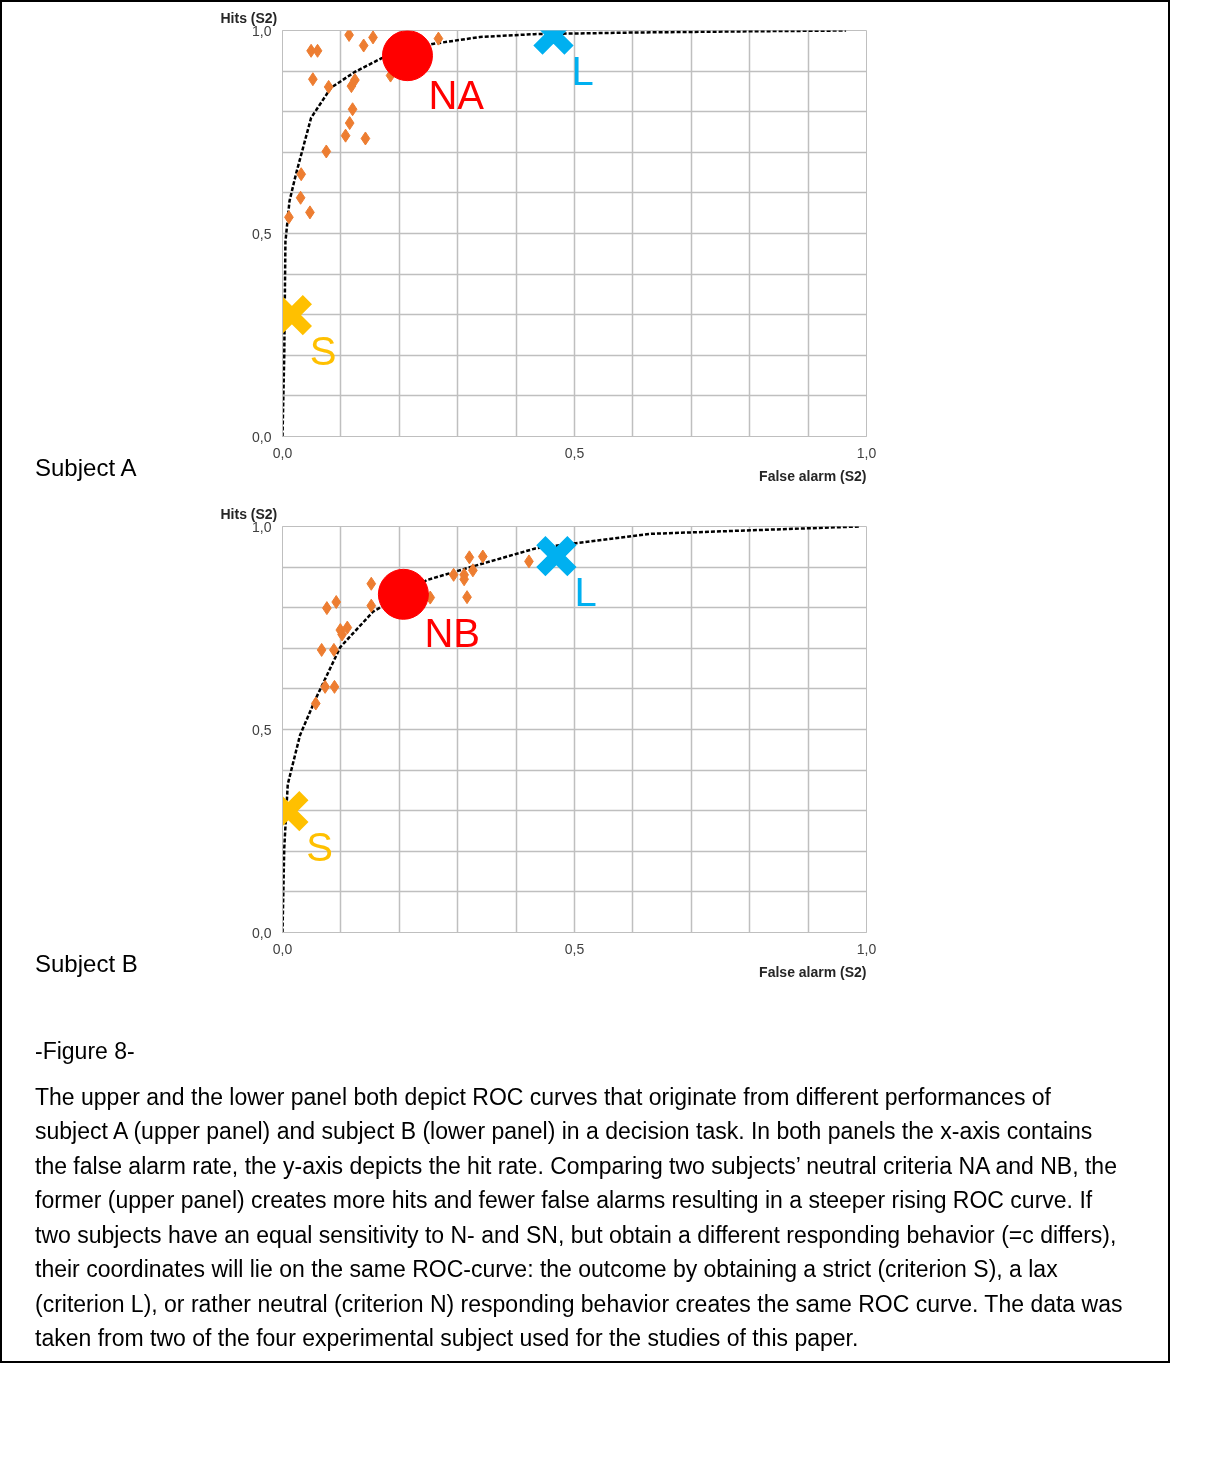  Describe the element at coordinates (86, 963) in the screenshot. I see `text: Subject B` at that location.